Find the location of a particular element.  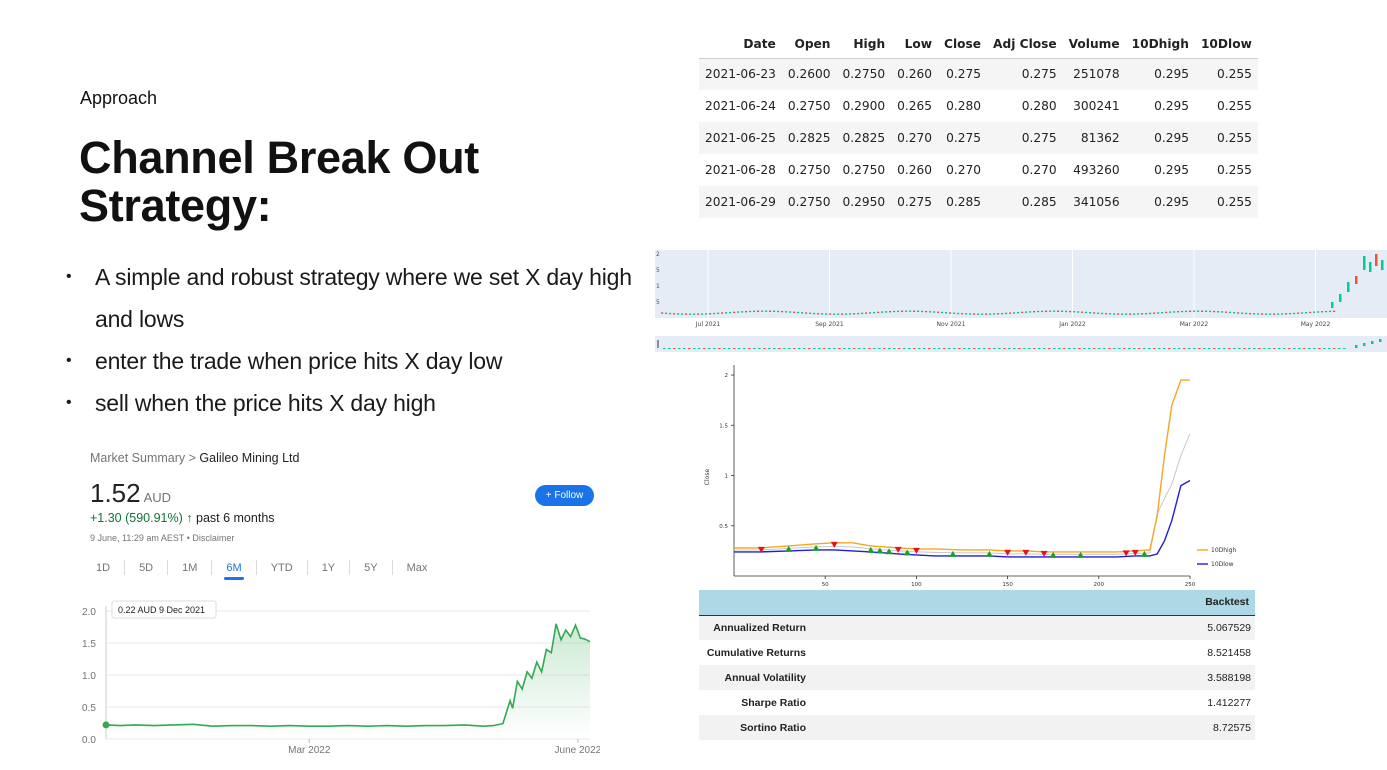

tab-5y: 5Y is located at coordinates (371, 567).